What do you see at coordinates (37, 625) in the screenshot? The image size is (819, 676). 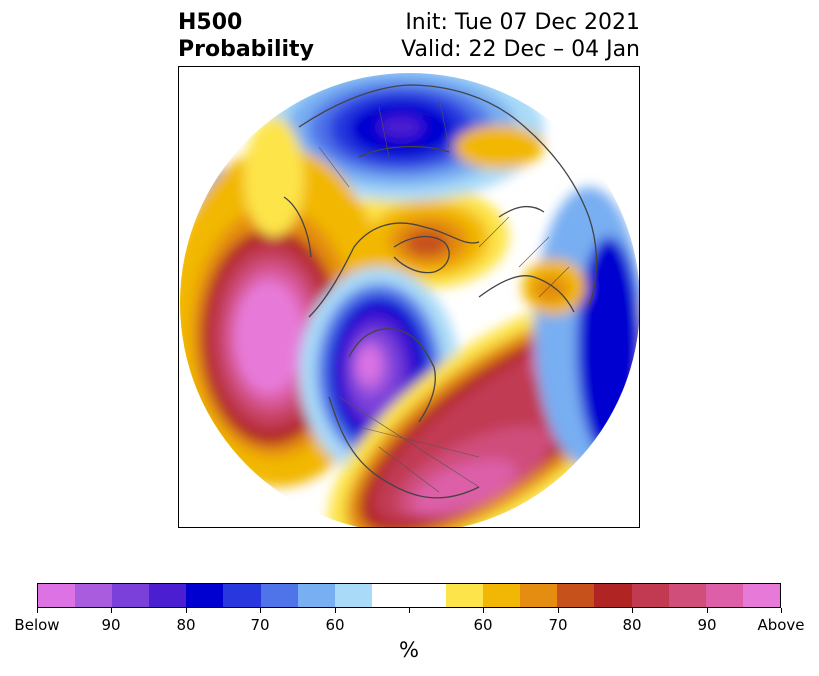 I see `colorbar-tick-label: Below` at bounding box center [37, 625].